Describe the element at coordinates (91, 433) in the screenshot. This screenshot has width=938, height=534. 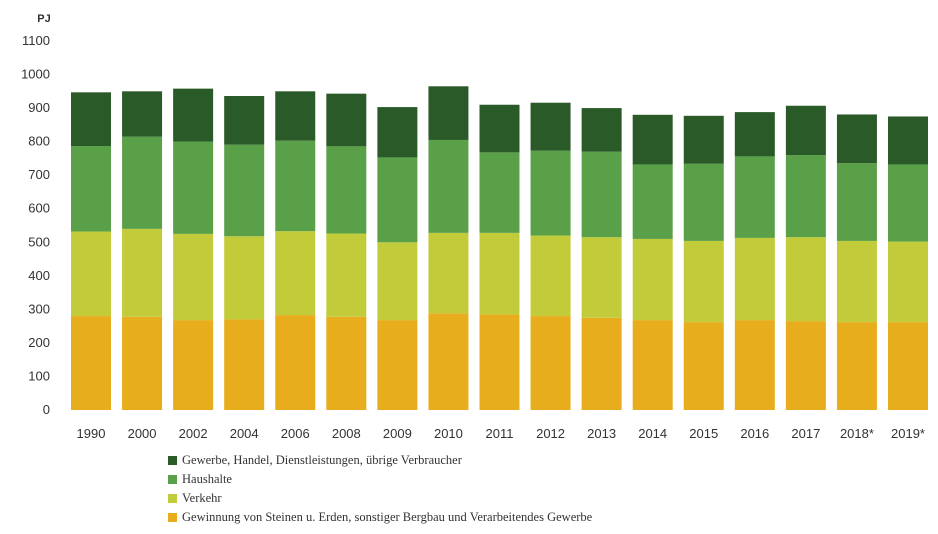
I see `x-tick-label: 1990` at that location.